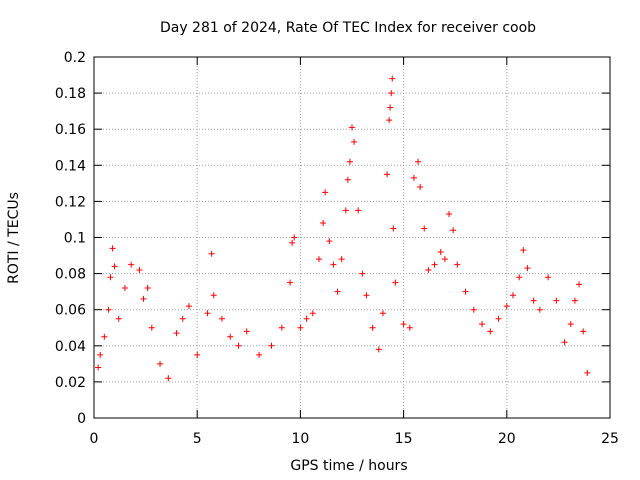 Image resolution: width=640 pixels, height=480 pixels. Describe the element at coordinates (94, 439) in the screenshot. I see `x-tick-label: 0` at that location.